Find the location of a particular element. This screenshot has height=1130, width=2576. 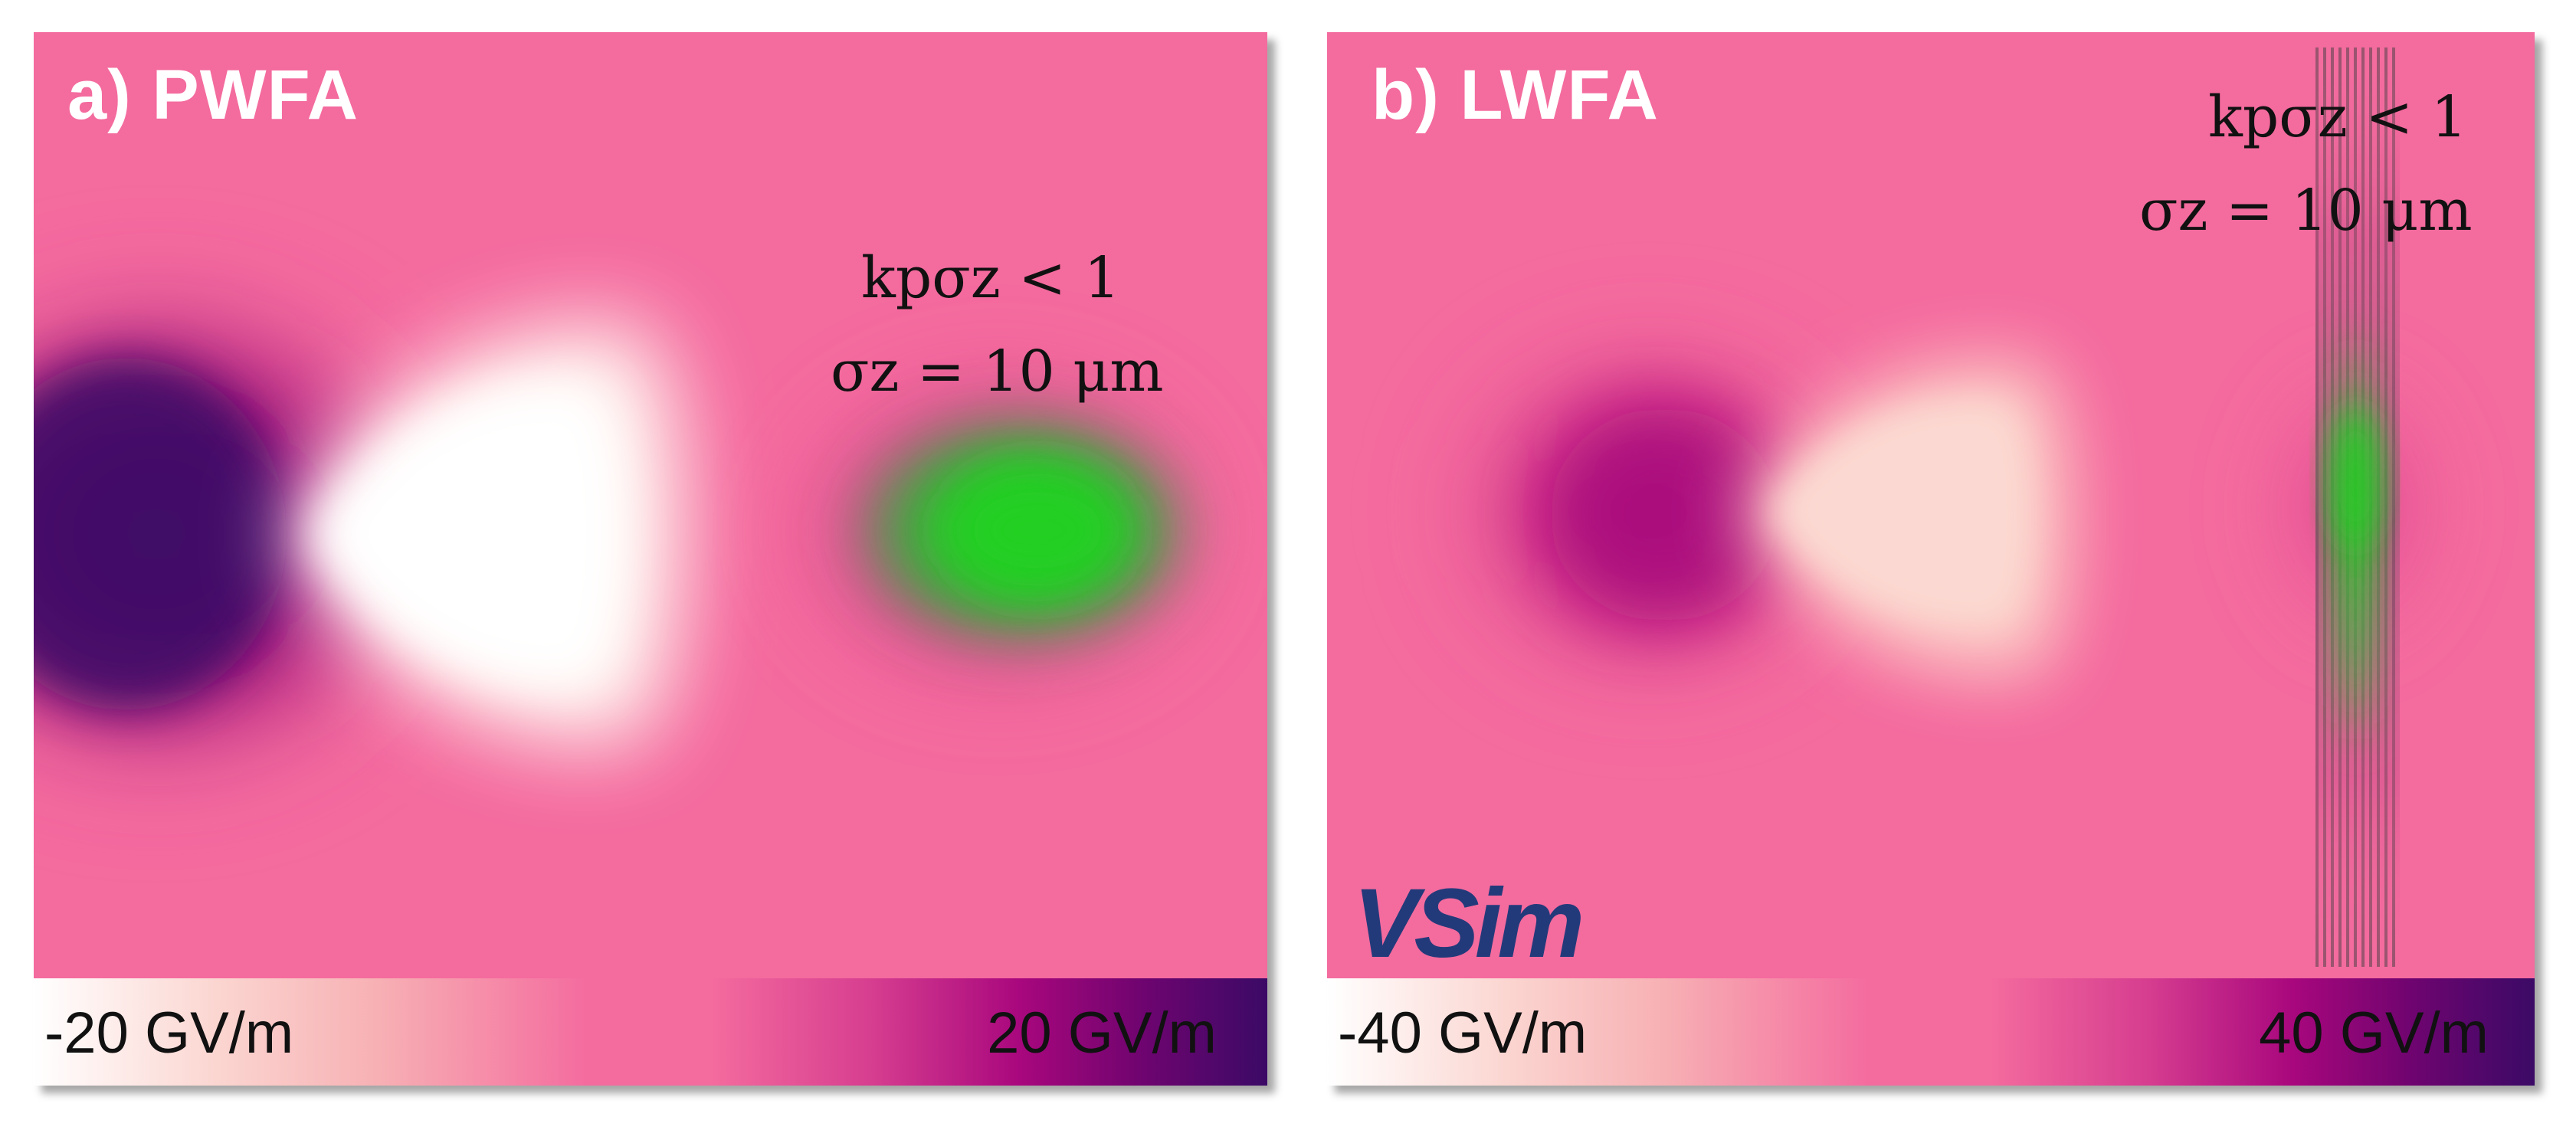

vsim-logo: VSim is located at coordinates (1469, 924).